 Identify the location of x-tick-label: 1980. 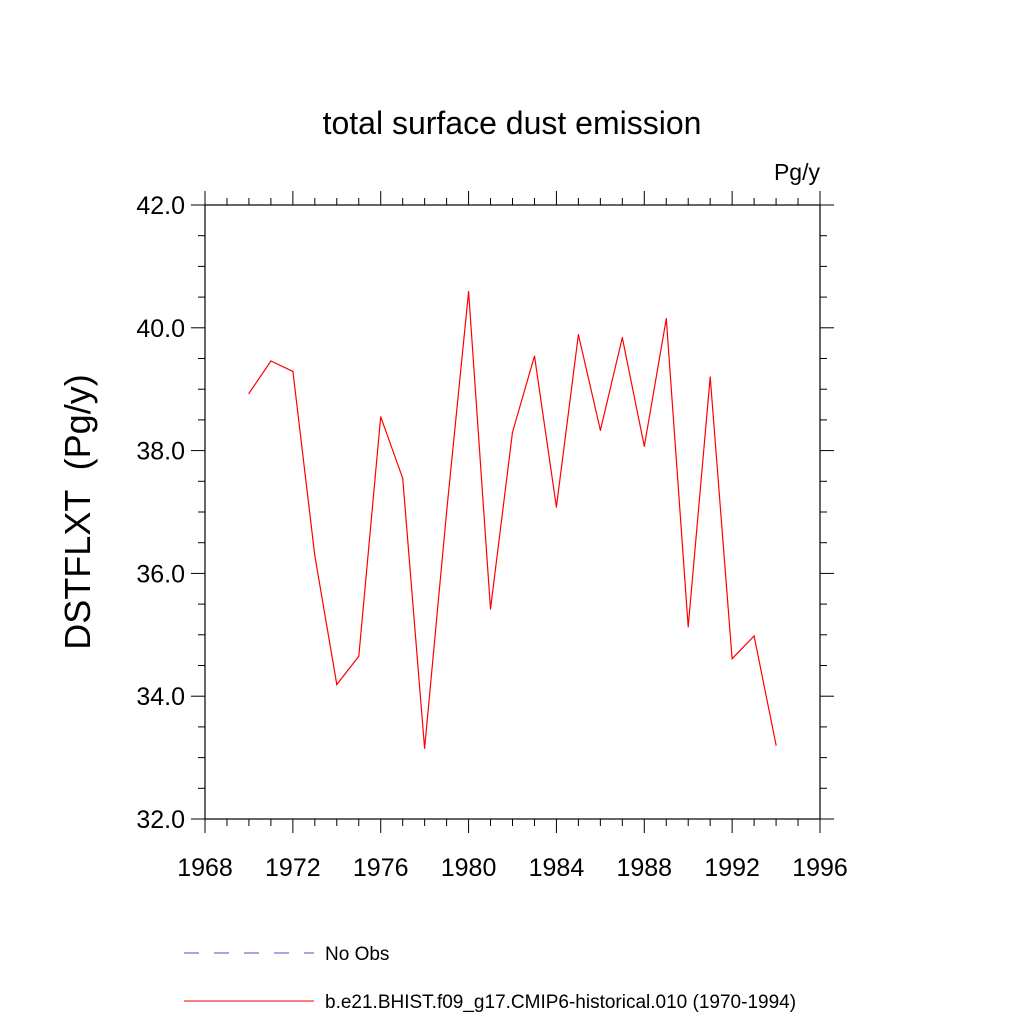
(469, 868).